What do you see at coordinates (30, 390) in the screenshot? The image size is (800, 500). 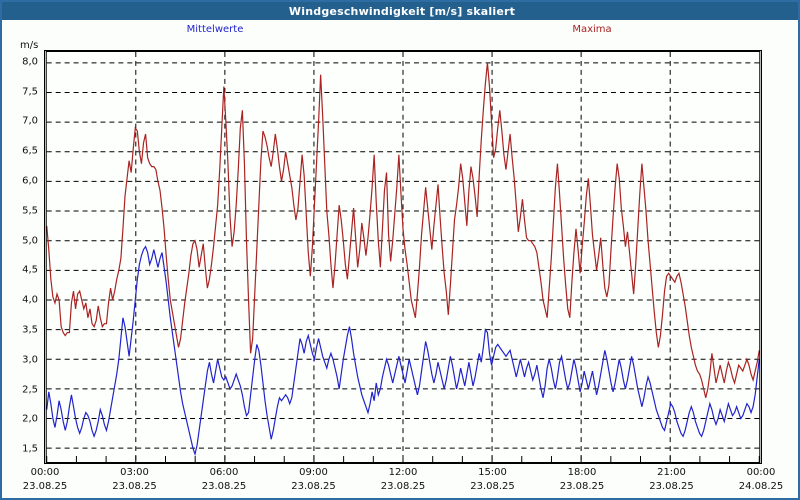 I see `y-tick-label: 2,5` at bounding box center [30, 390].